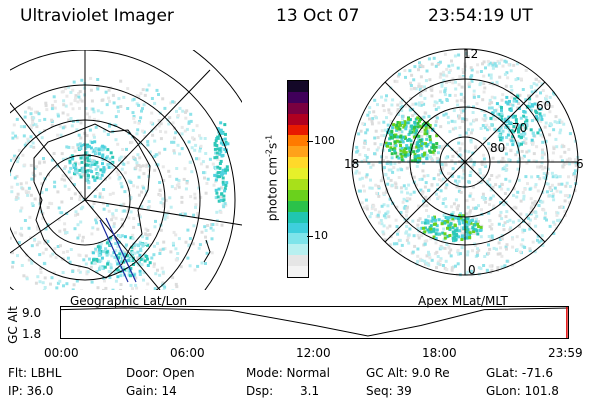 This screenshot has height=400, width=600. Describe the element at coordinates (318, 16) in the screenshot. I see `date-label: 13 Oct 07` at that location.